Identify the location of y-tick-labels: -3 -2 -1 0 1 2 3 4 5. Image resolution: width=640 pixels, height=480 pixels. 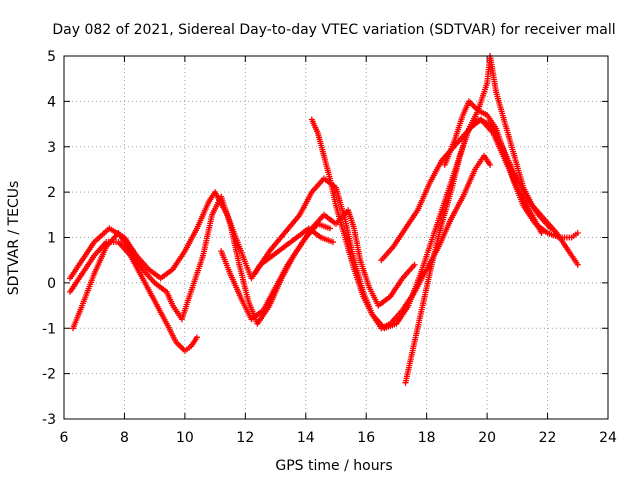
(49, 238).